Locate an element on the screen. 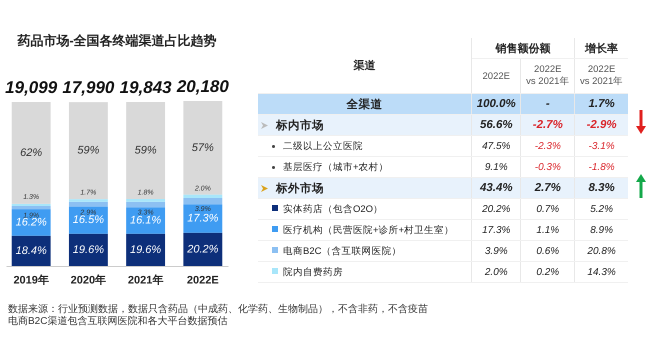 Image resolution: width=659 pixels, height=362 pixels. chart-title: 药品市场-全国各终端渠道占比趋势 is located at coordinates (116, 40).